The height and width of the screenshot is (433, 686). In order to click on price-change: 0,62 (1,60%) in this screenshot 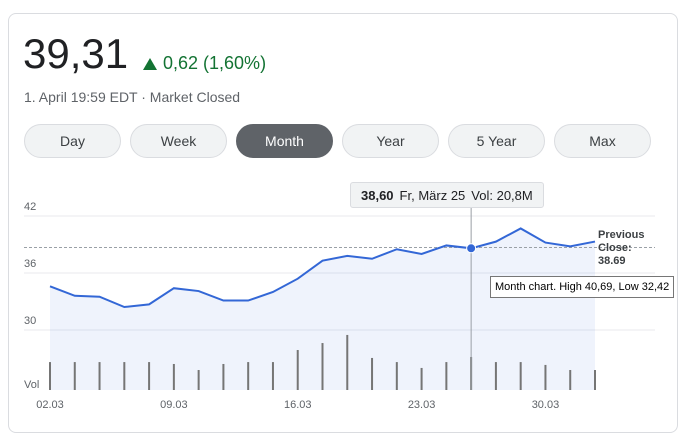, I will do `click(204, 63)`.